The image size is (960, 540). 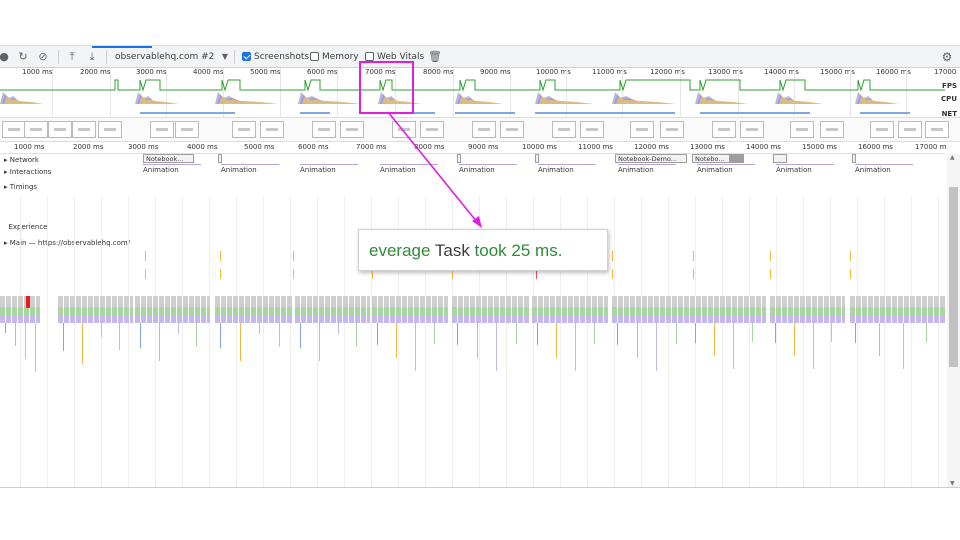 What do you see at coordinates (435, 56) in the screenshot?
I see `trash-icon: 🗑` at bounding box center [435, 56].